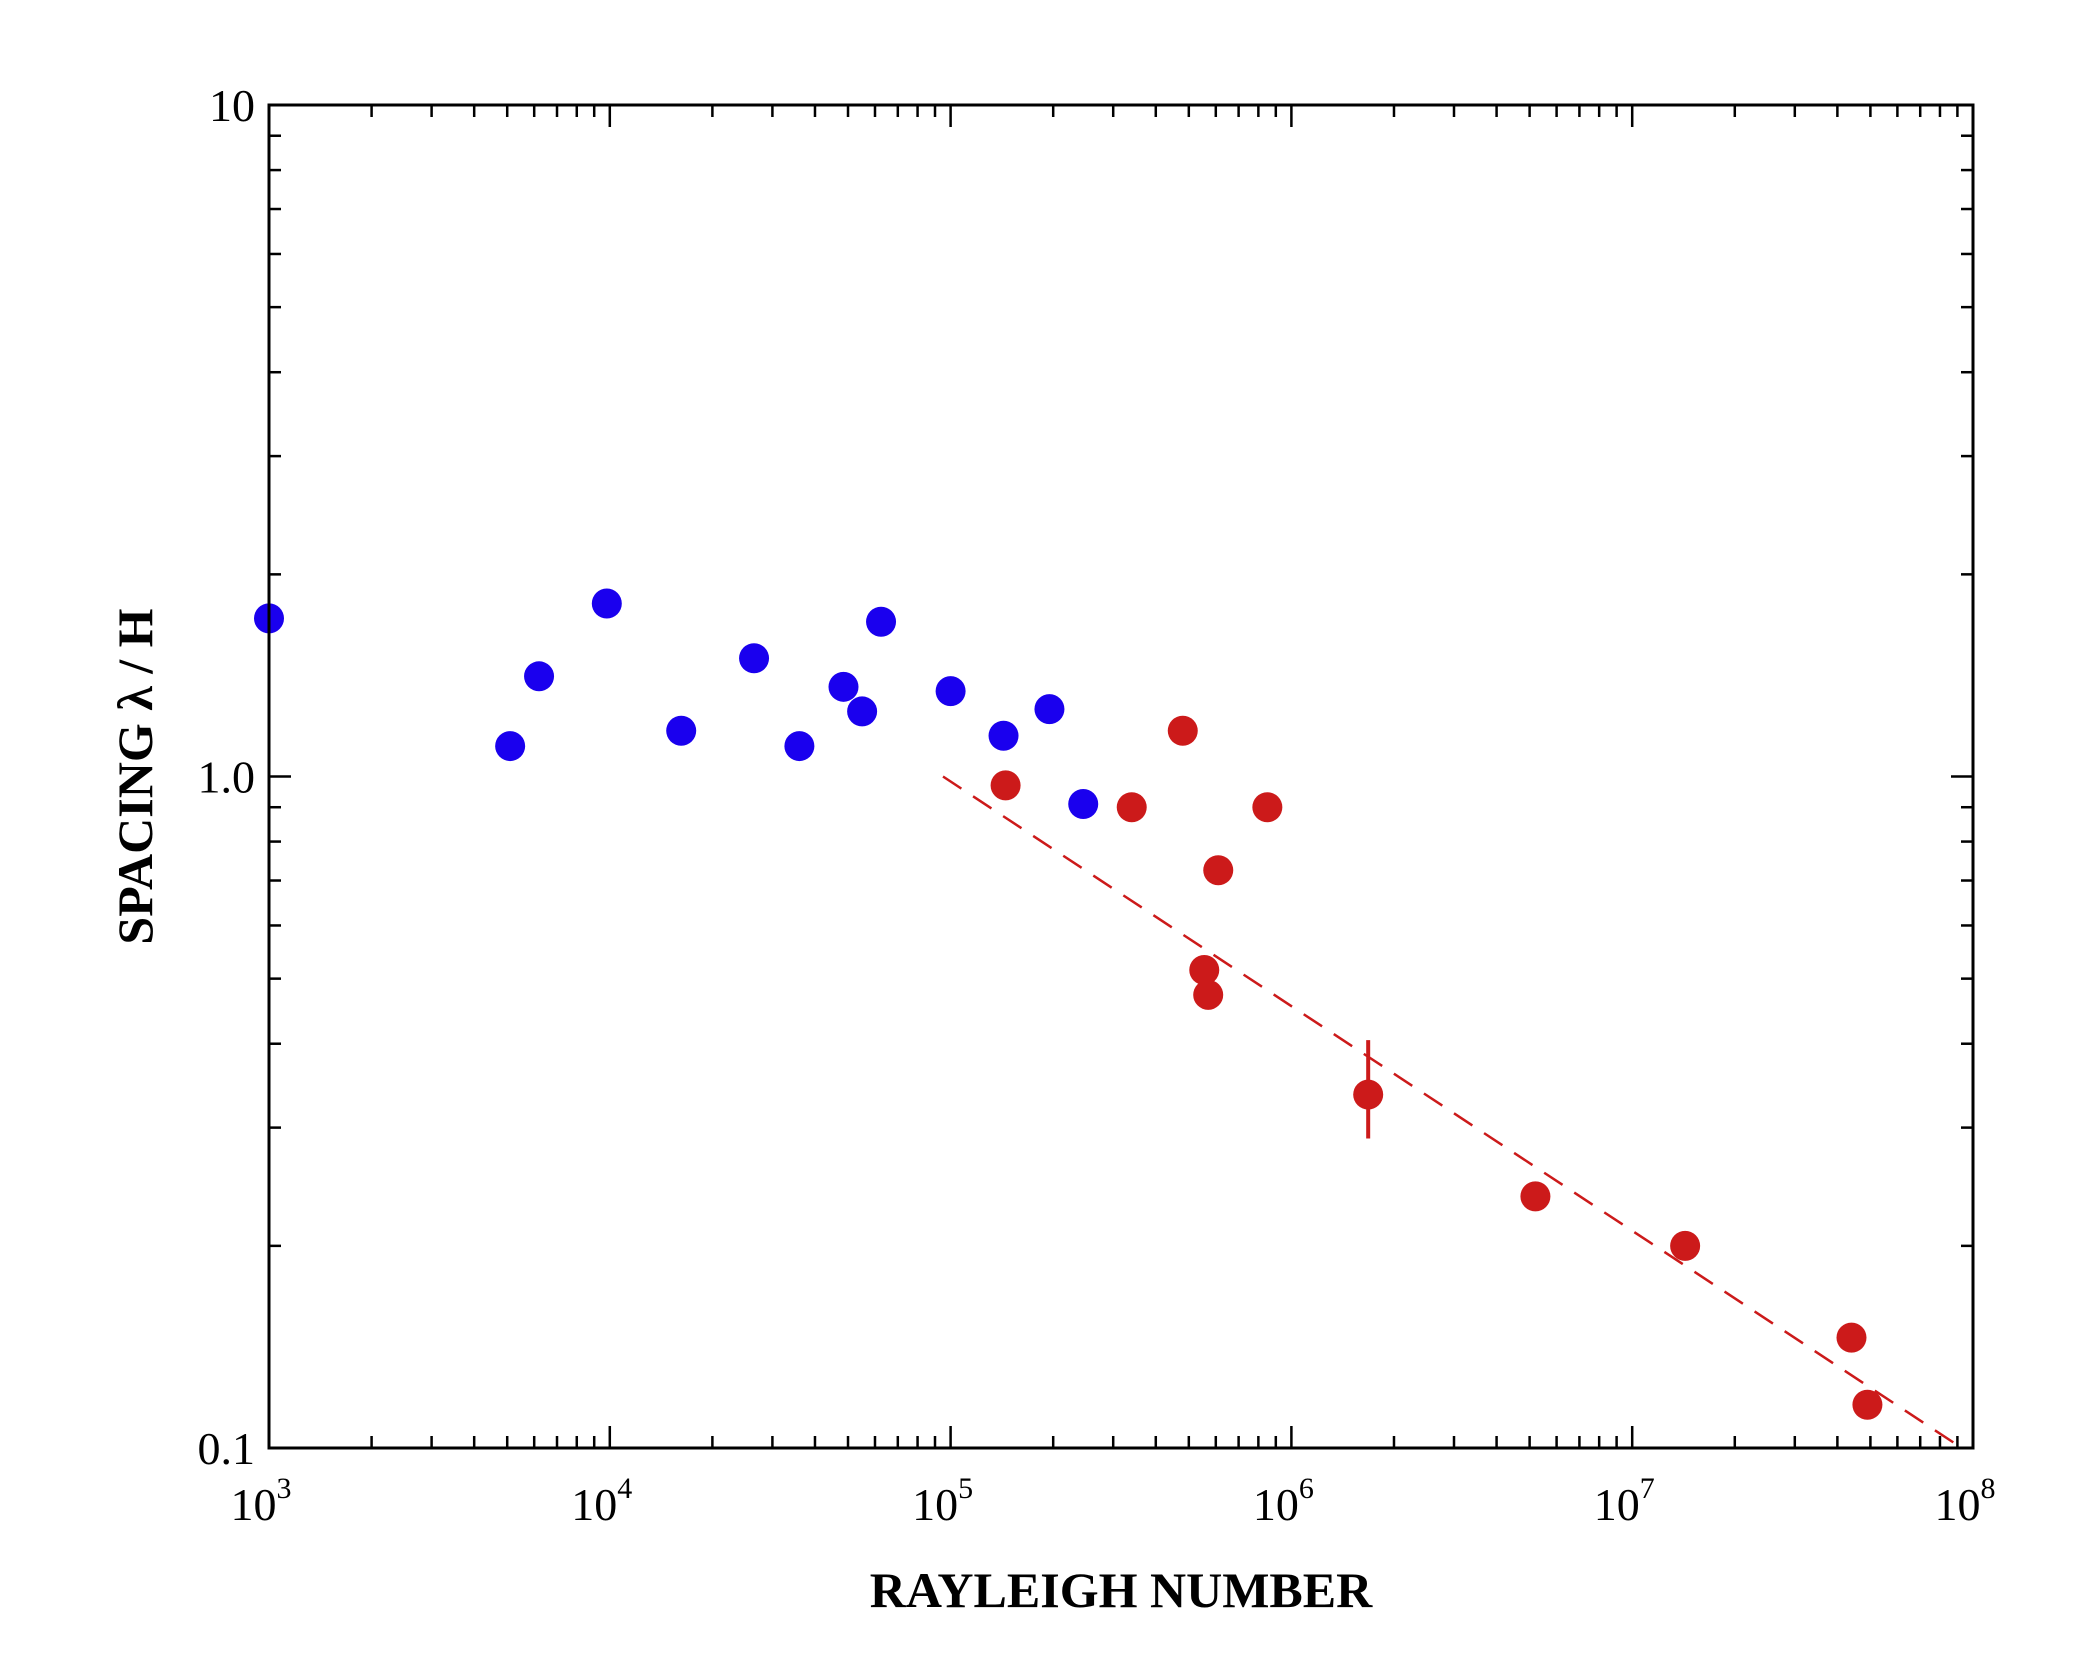  Describe the element at coordinates (1988, 1488) in the screenshot. I see `x-tick-exponent: 8` at that location.